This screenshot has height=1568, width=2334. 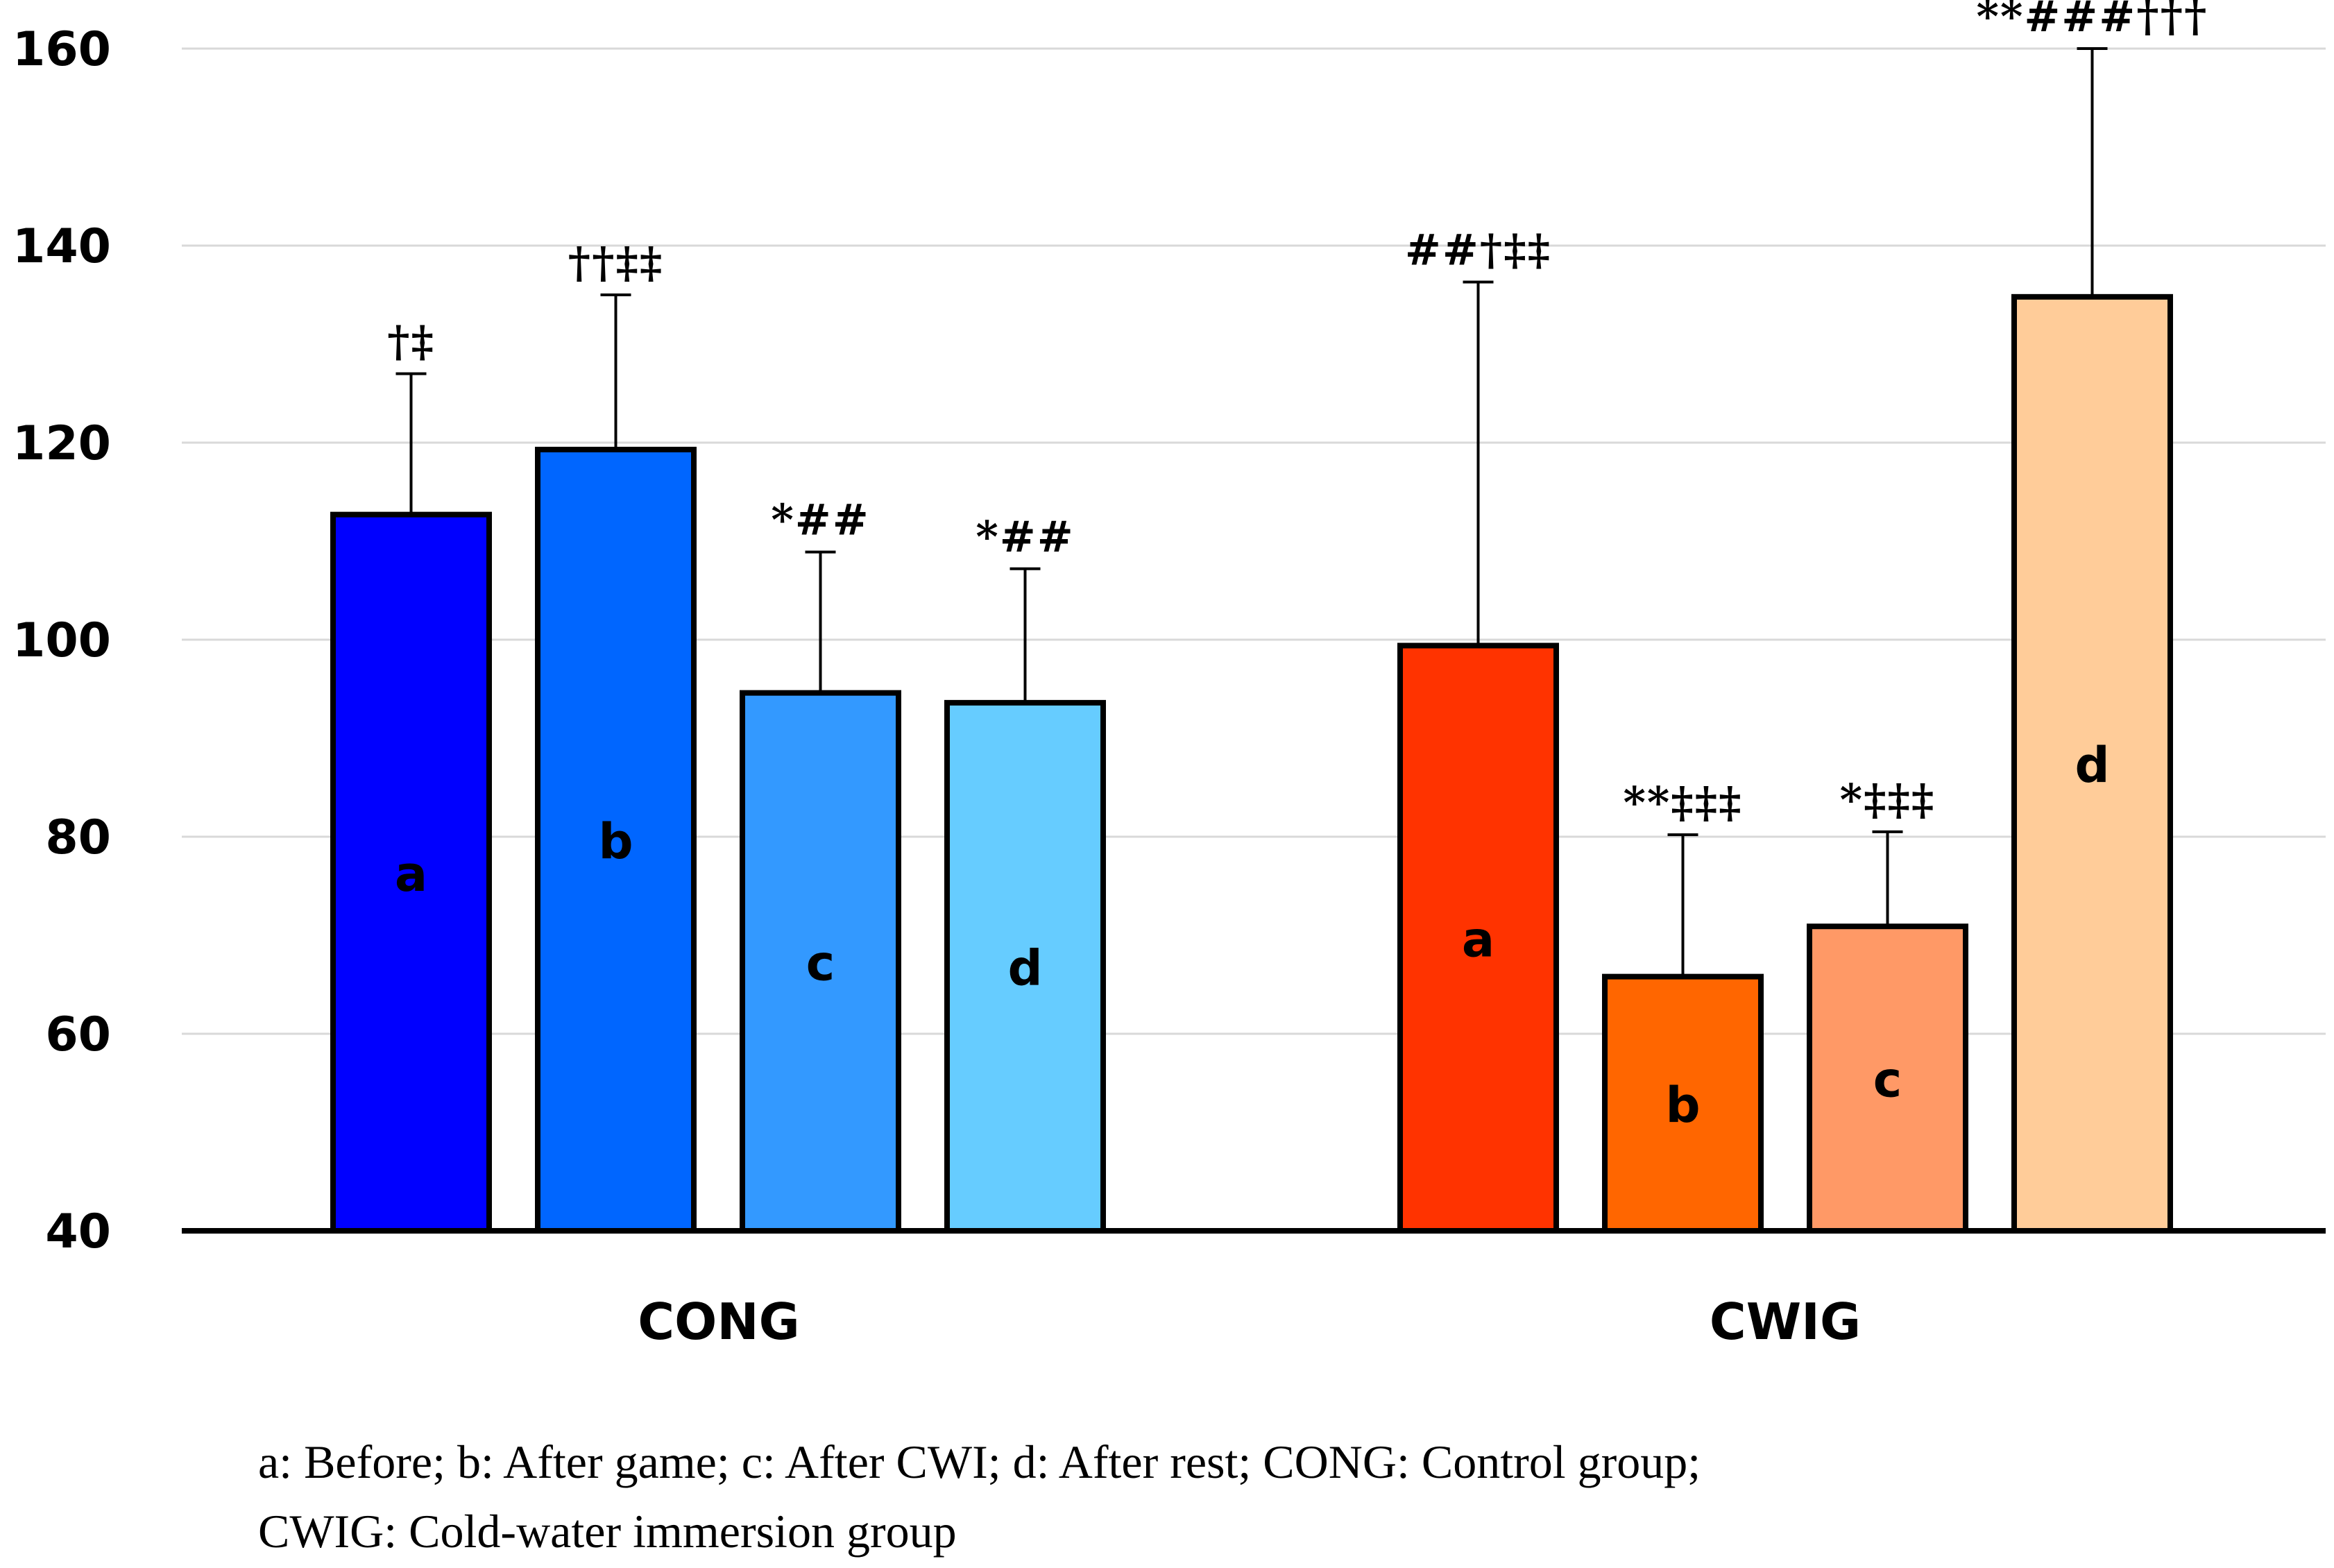 What do you see at coordinates (616, 262) in the screenshot?
I see `significance-annotation: ††‡‡` at bounding box center [616, 262].